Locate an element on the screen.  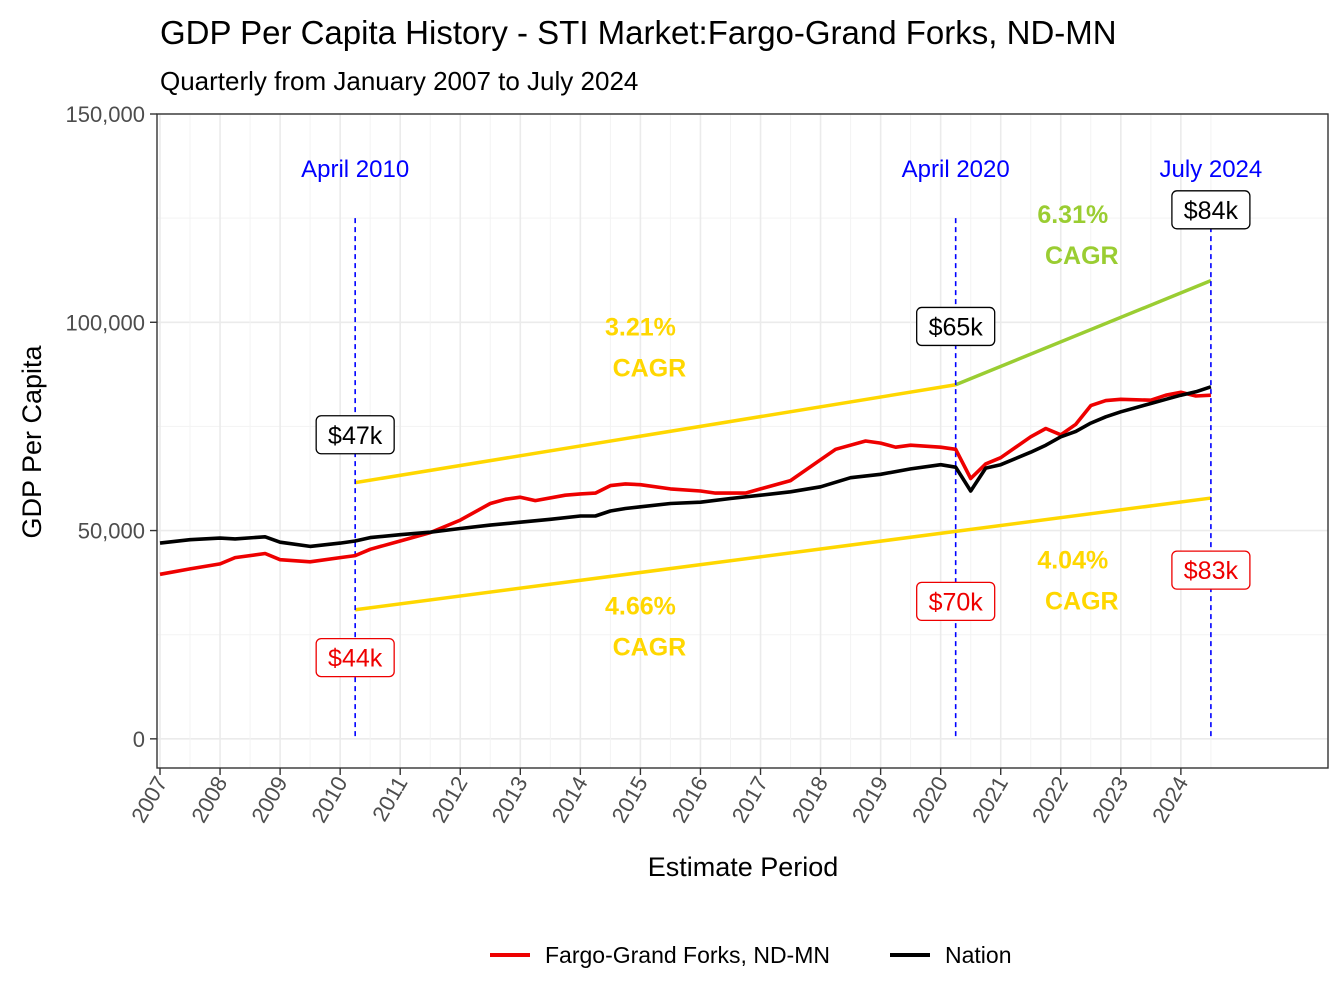
vertical-marker-label: April 2020 is located at coordinates (956, 169).